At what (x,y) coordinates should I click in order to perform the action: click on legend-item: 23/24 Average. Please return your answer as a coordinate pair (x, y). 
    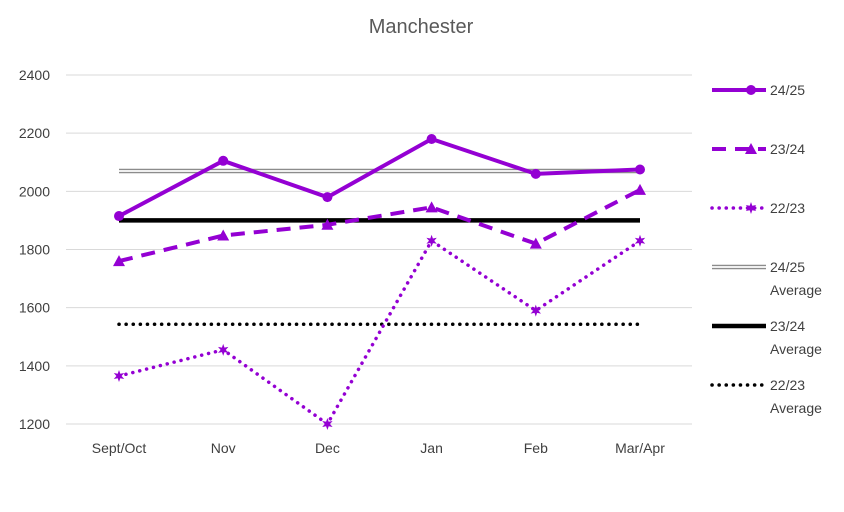
    Looking at the image, I should click on (767, 337).